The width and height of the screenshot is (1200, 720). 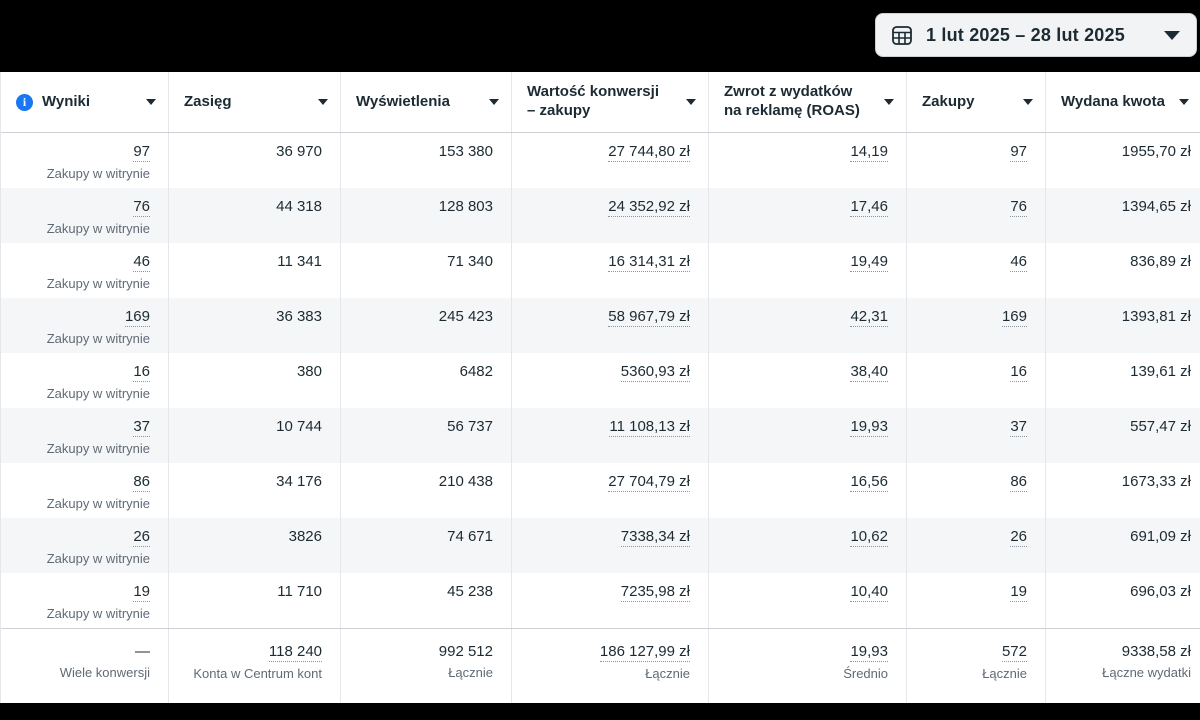 I want to click on results-value: 19, so click(x=141, y=592).